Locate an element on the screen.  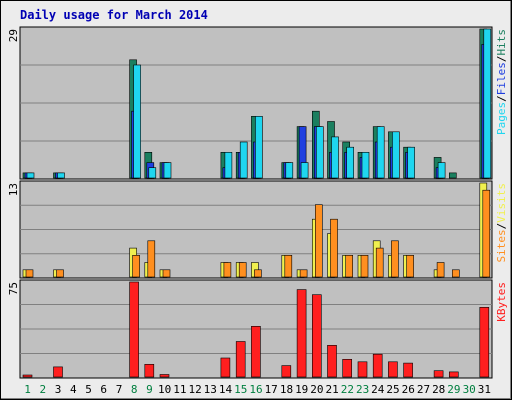
x-tick-day-16: 16 is located at coordinates (255, 389).